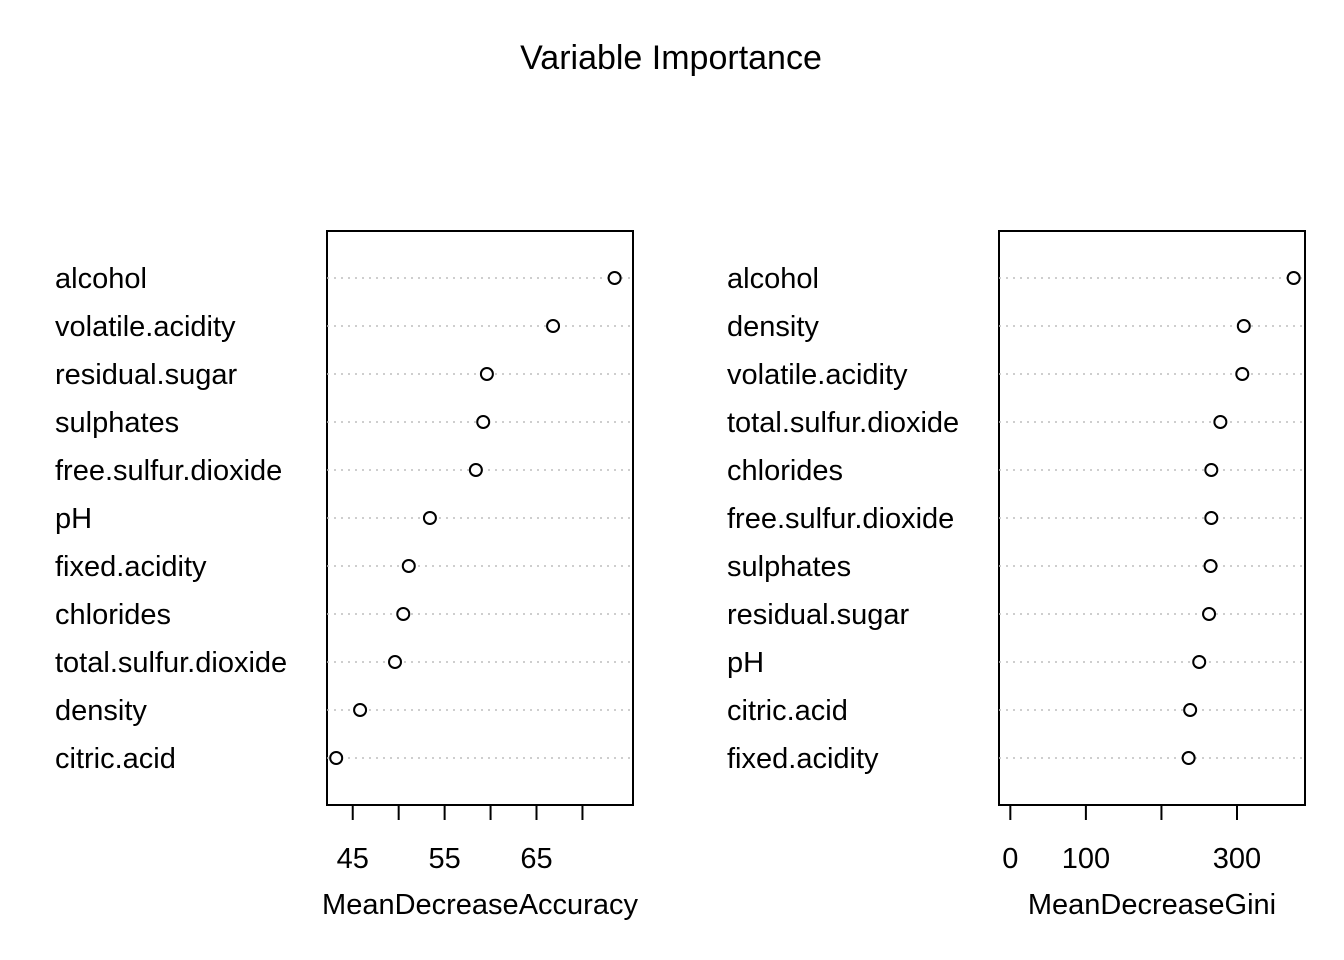 This screenshot has height=960, width=1344. What do you see at coordinates (444, 859) in the screenshot?
I see `accuracy-x-tick-label: 55` at bounding box center [444, 859].